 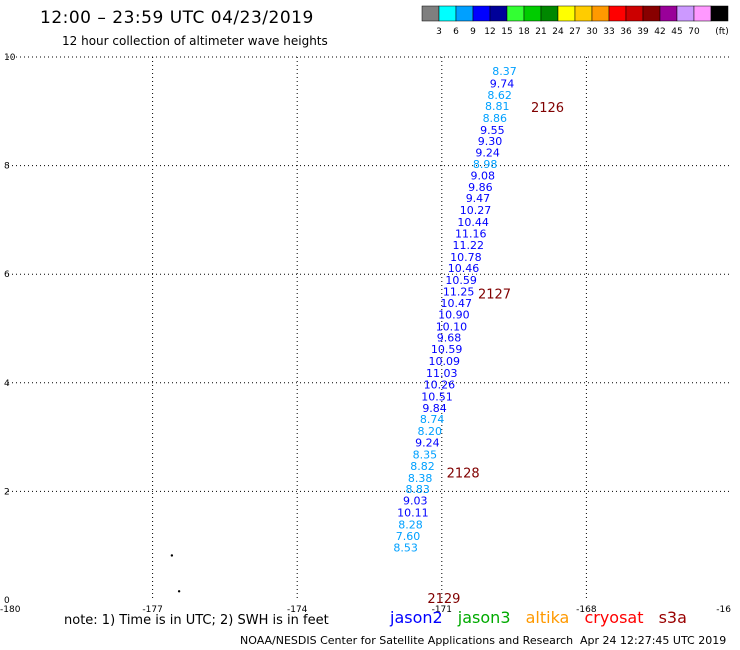 I want to click on x-tick-label: -174, so click(x=297, y=610).